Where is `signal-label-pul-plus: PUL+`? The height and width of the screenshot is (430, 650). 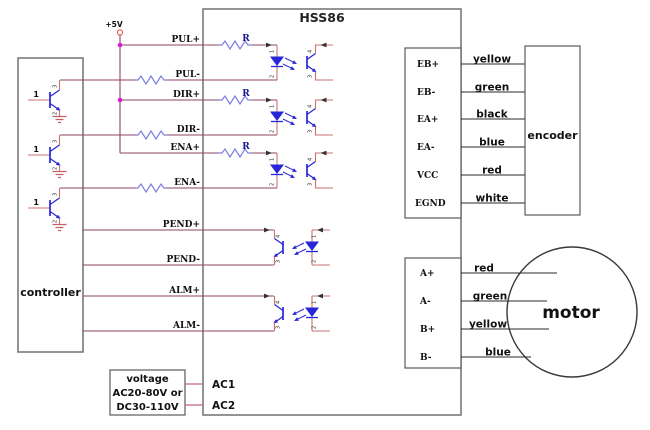 signal-label-pul-plus: PUL+ is located at coordinates (186, 40).